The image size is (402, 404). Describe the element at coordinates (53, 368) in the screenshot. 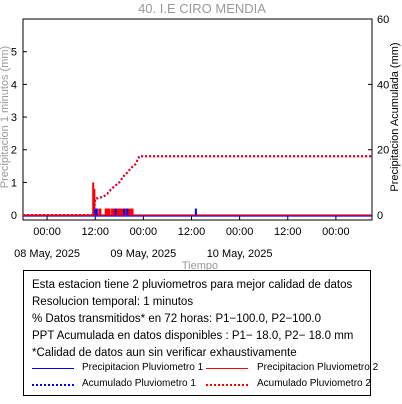

I see `legend-swatch-p1` at that location.